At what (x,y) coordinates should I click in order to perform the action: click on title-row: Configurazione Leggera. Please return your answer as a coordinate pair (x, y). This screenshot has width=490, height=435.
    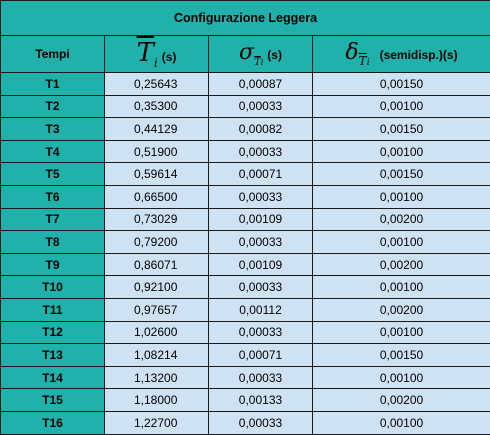
    Looking at the image, I should click on (245, 18).